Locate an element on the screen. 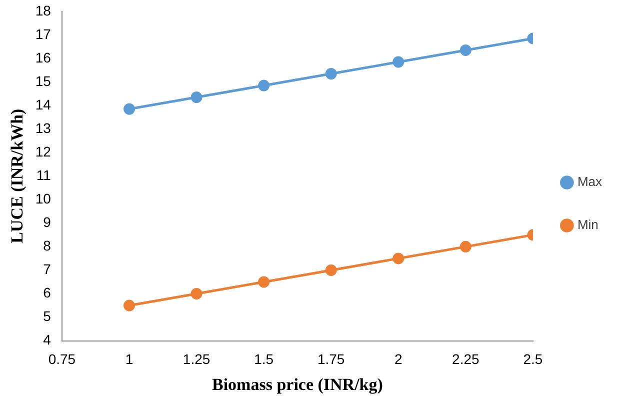  y-tick-label: 7 is located at coordinates (47, 269).